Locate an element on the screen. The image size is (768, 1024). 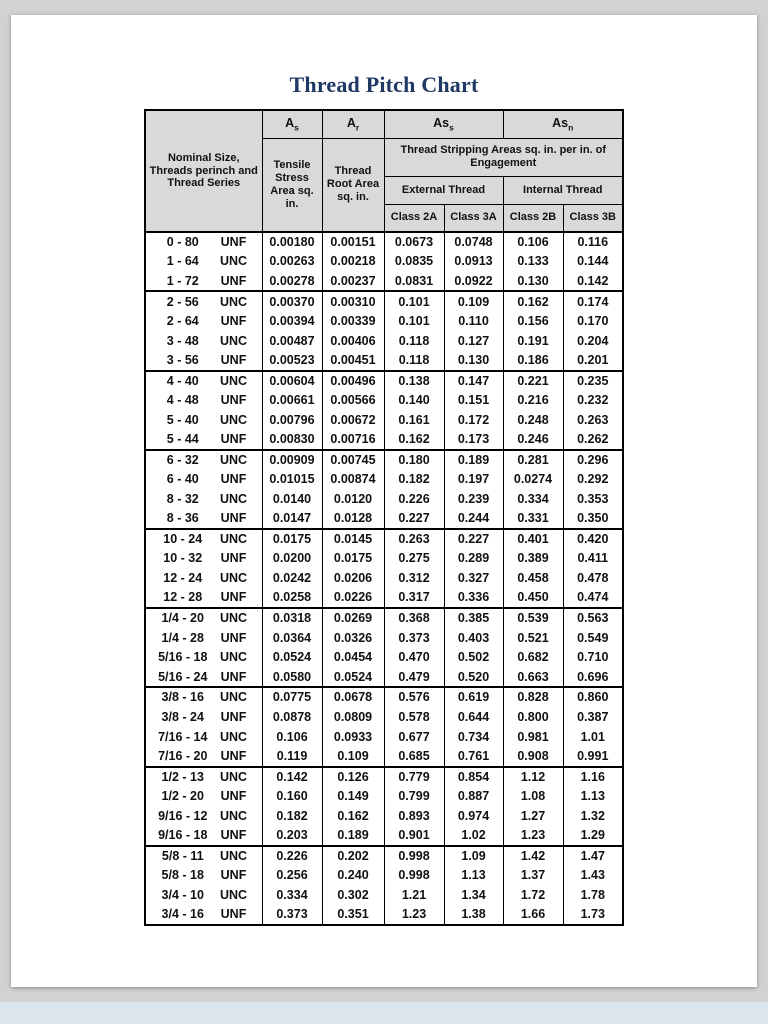
value-cell: 0.00604 is located at coordinates (292, 380).